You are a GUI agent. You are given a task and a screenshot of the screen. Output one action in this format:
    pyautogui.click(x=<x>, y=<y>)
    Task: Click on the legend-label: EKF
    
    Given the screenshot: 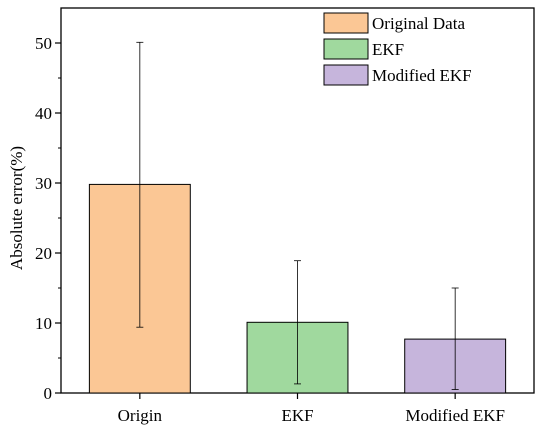 What is the action you would take?
    pyautogui.click(x=388, y=49)
    